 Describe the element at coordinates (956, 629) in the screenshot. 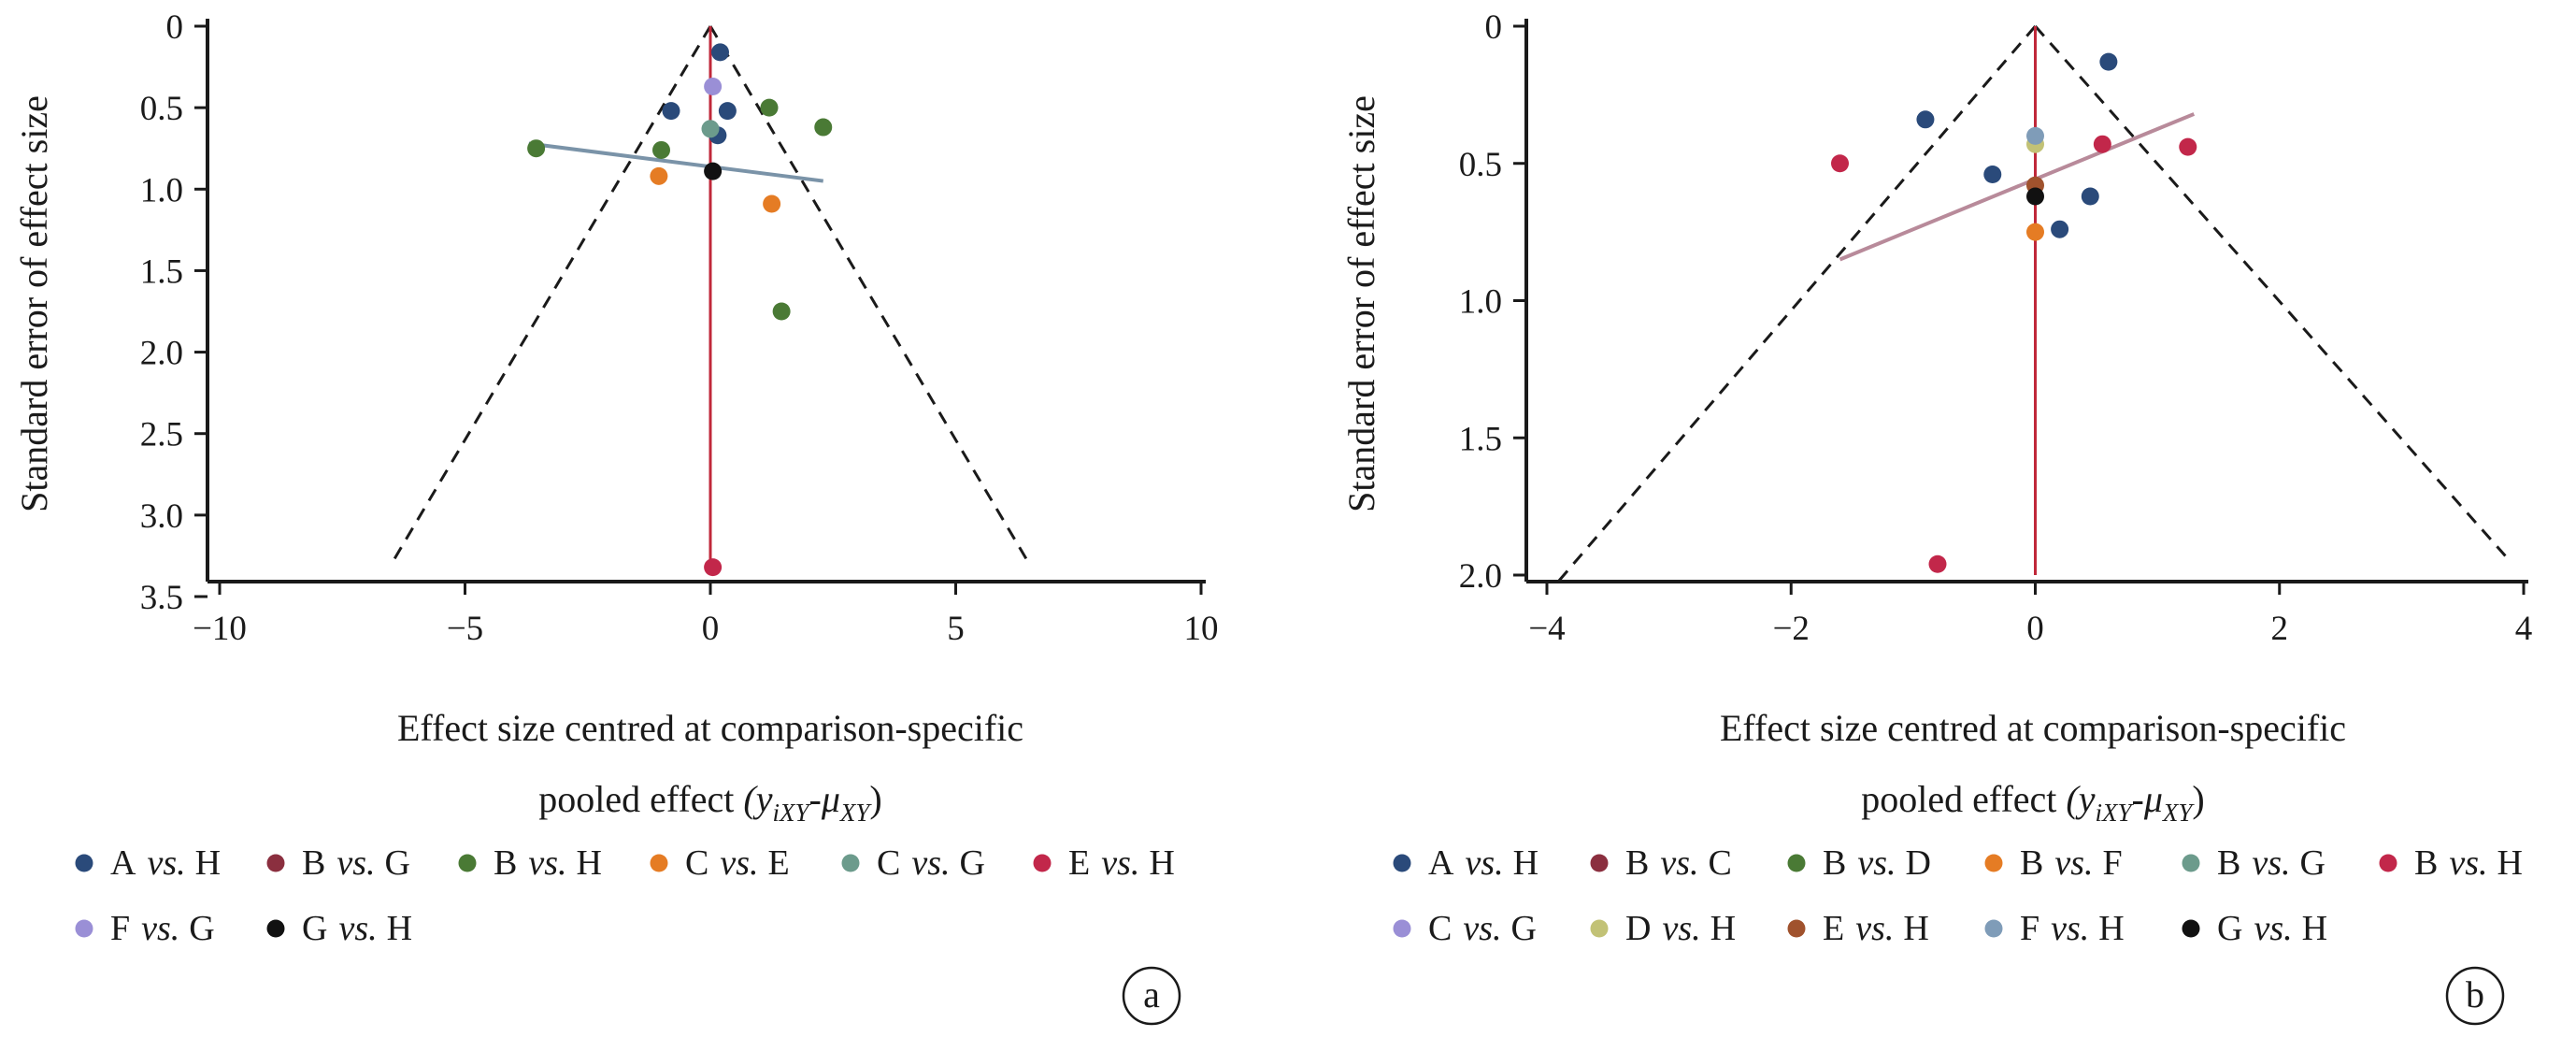

I see `x-tick-label: 5` at that location.